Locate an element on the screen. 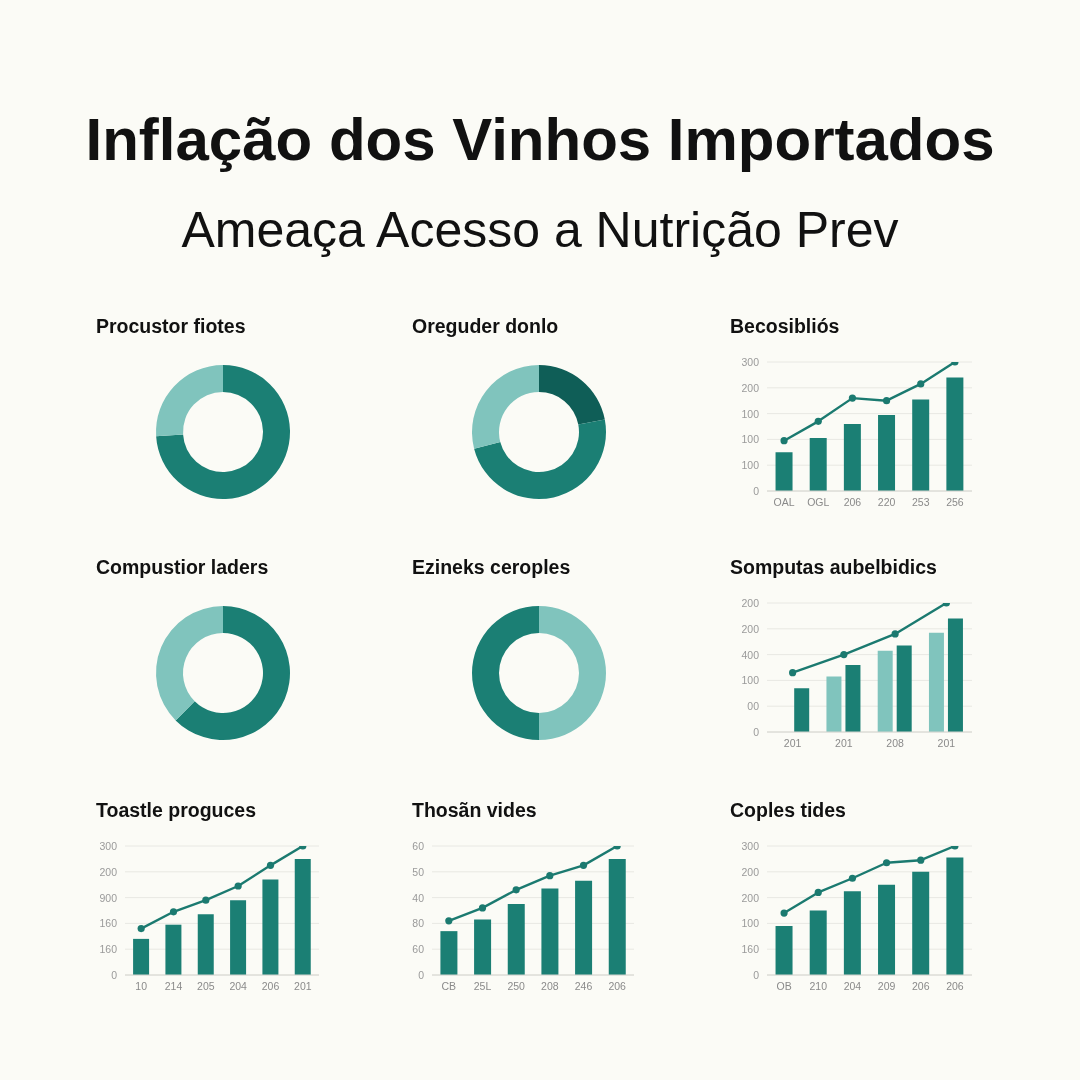 This screenshot has width=1080, height=1080. x-tick-label: CB is located at coordinates (449, 986).